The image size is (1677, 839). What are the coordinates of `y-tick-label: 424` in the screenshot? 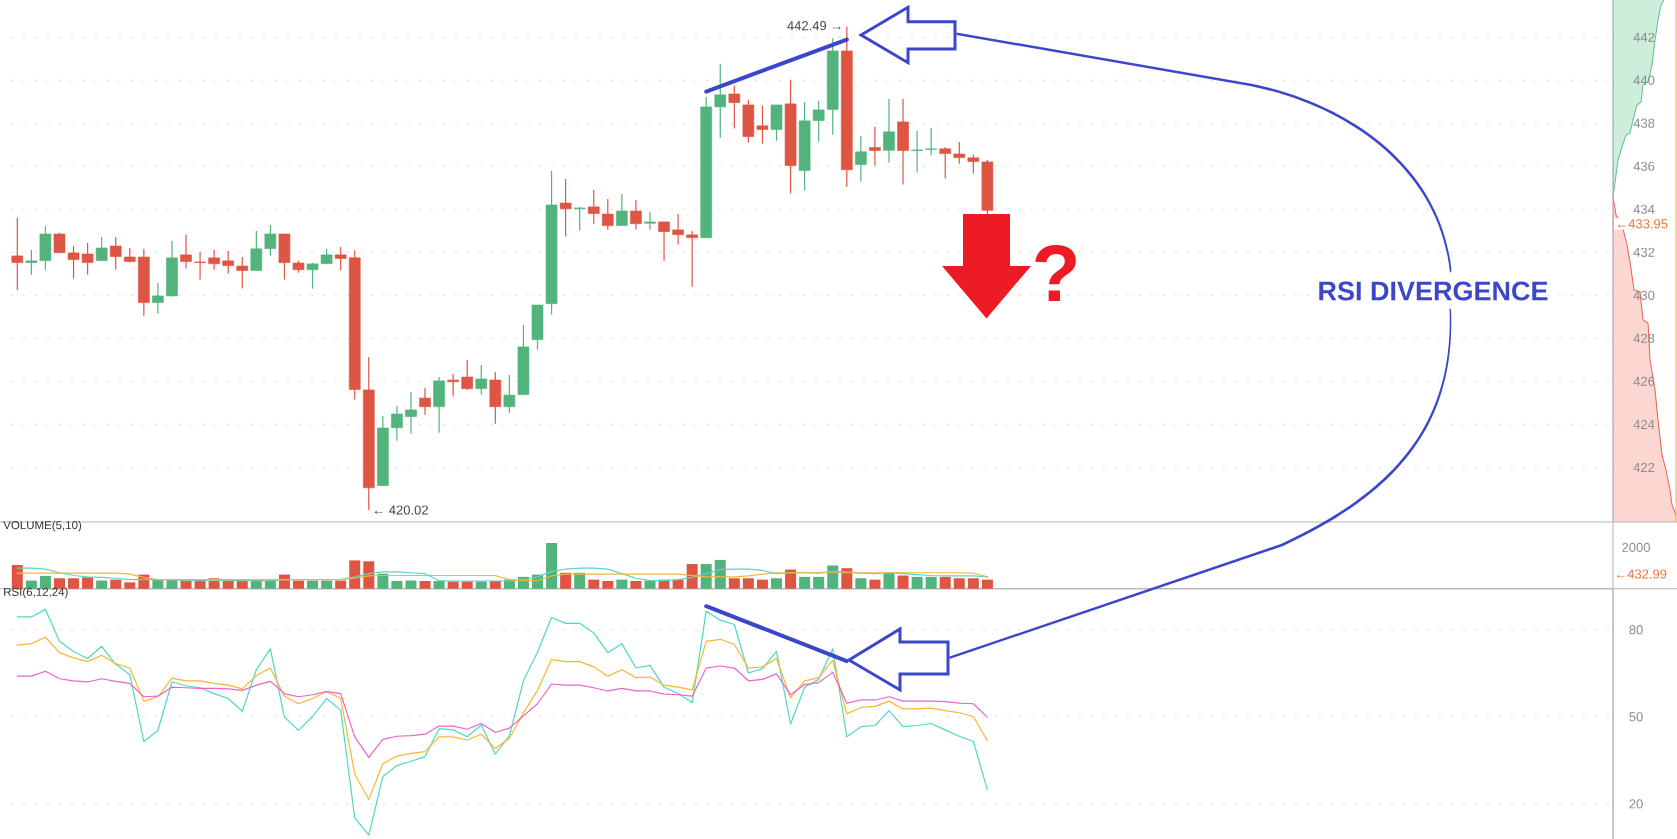 It's located at (1644, 424).